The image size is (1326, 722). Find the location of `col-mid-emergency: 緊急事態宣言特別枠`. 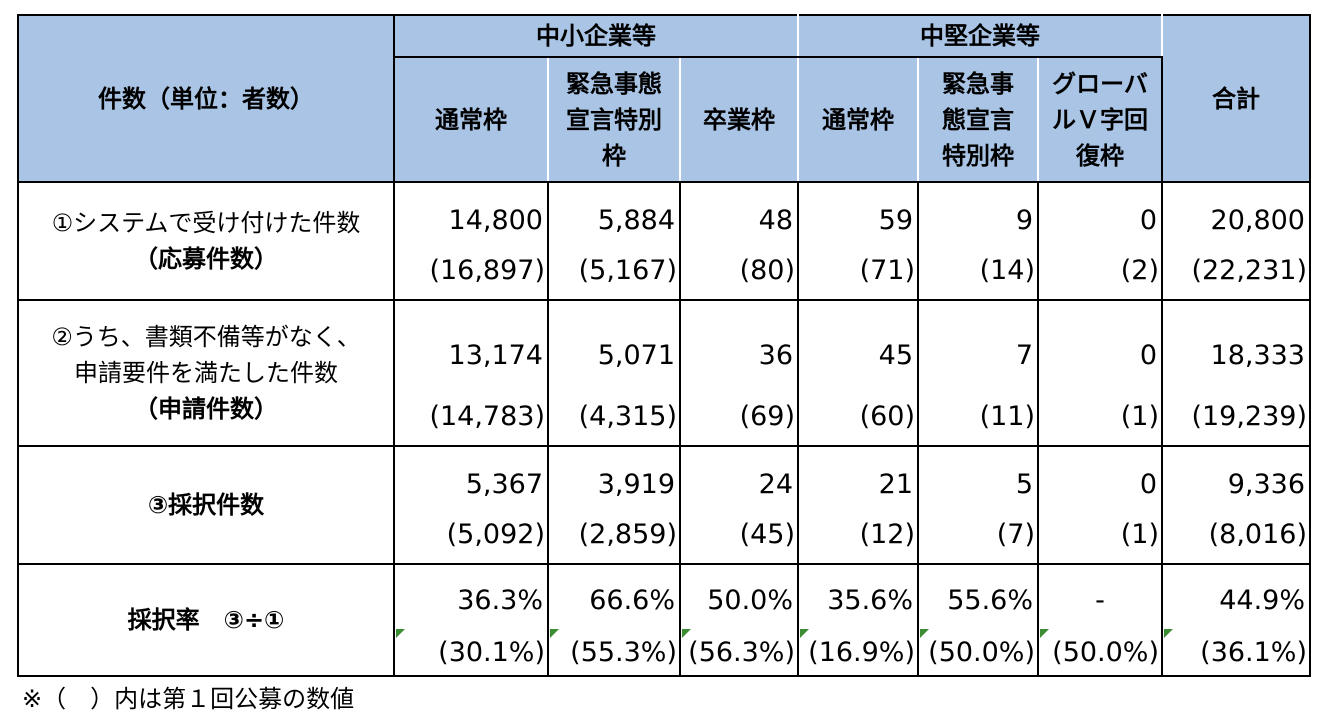

col-mid-emergency: 緊急事態宣言特別枠 is located at coordinates (978, 119).